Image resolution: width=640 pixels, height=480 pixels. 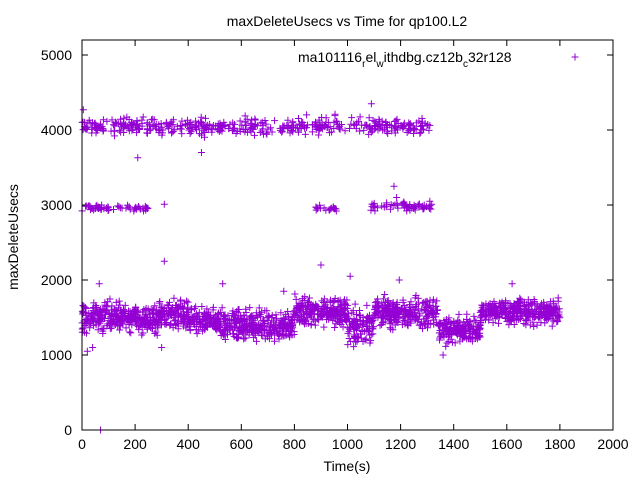 I want to click on y-tick-label: 4000, so click(x=56, y=130).